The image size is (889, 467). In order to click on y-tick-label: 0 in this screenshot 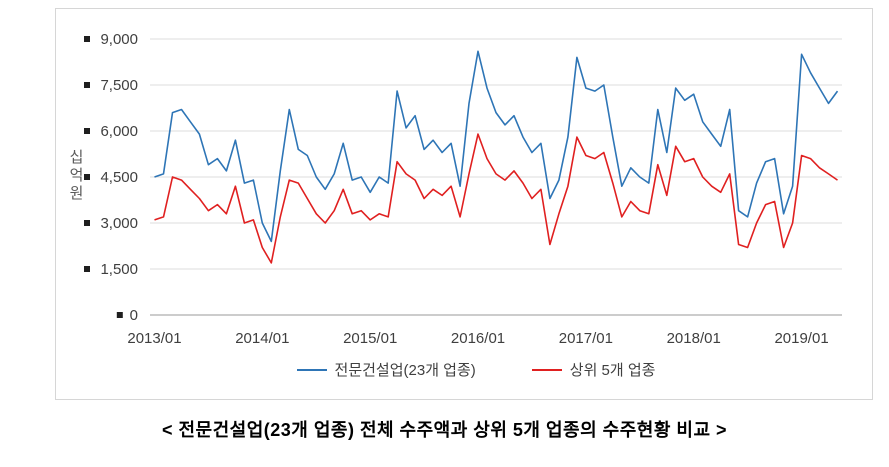, I will do `click(134, 315)`.